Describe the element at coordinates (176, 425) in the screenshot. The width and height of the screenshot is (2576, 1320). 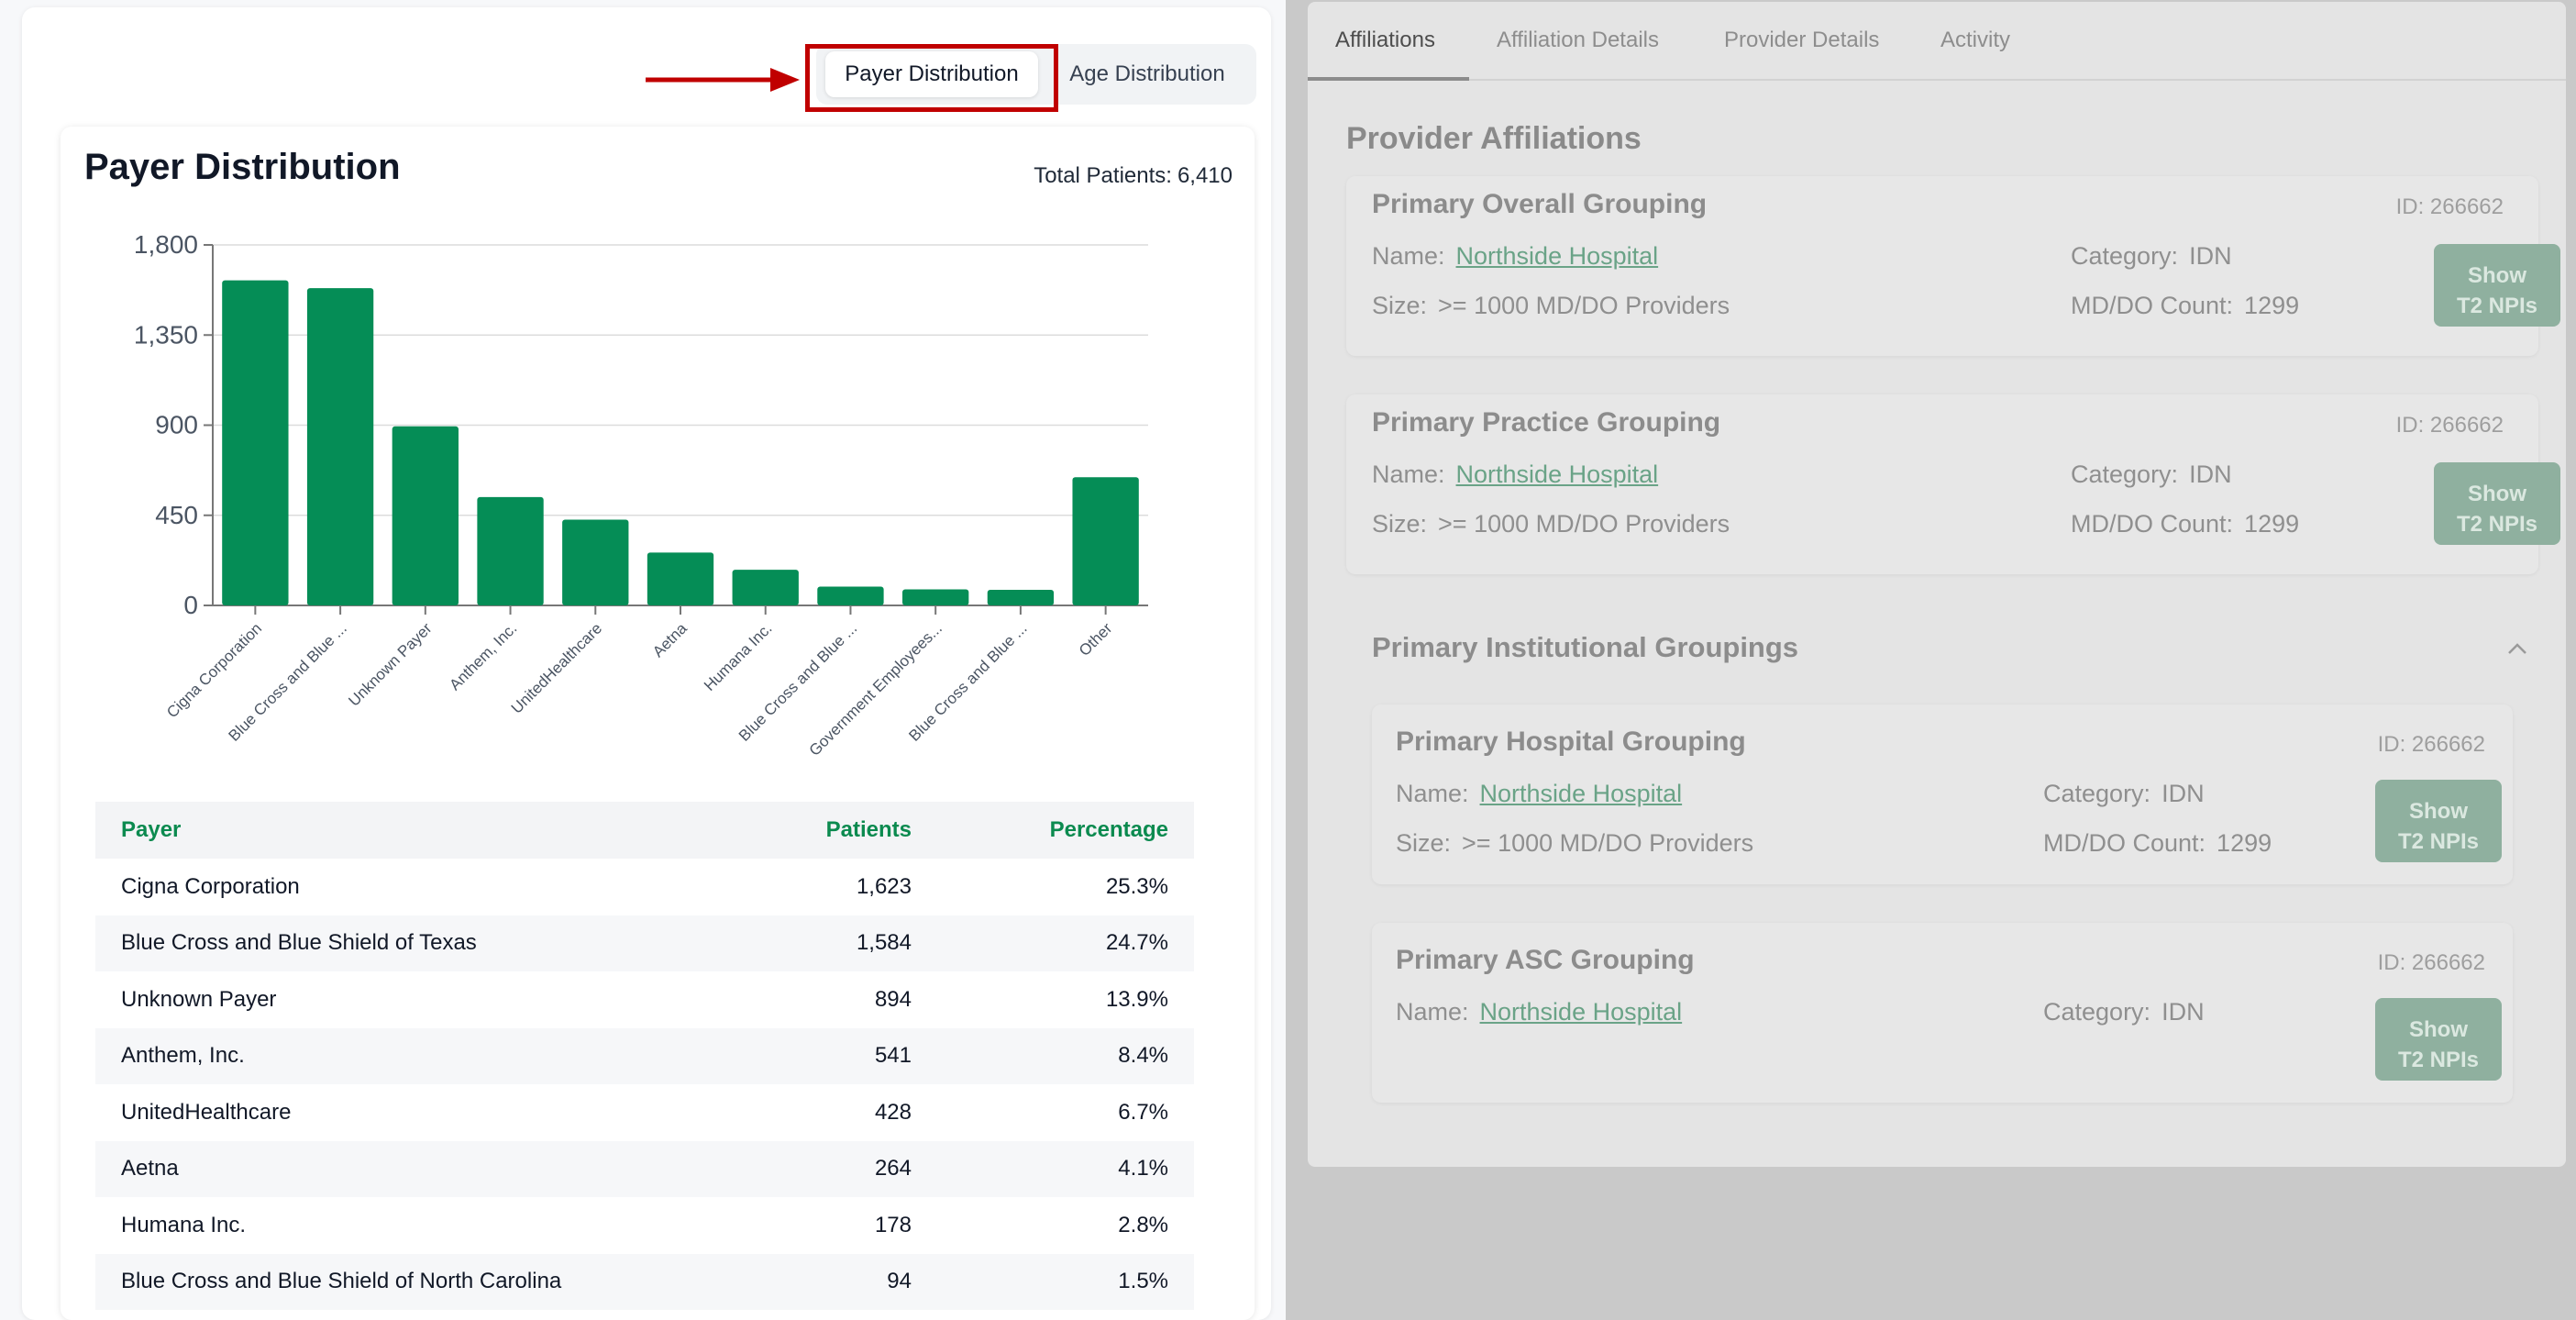
I see `y-tick-label: 900` at that location.